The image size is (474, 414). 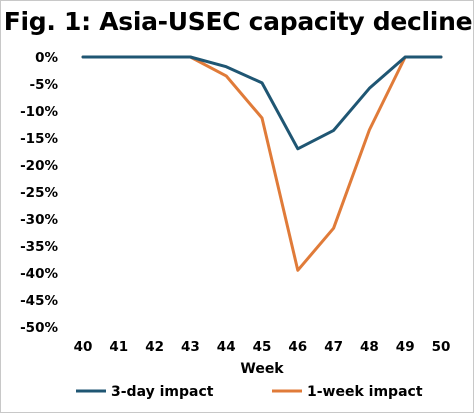 I want to click on y-tick-label: -20%, so click(x=39, y=166).